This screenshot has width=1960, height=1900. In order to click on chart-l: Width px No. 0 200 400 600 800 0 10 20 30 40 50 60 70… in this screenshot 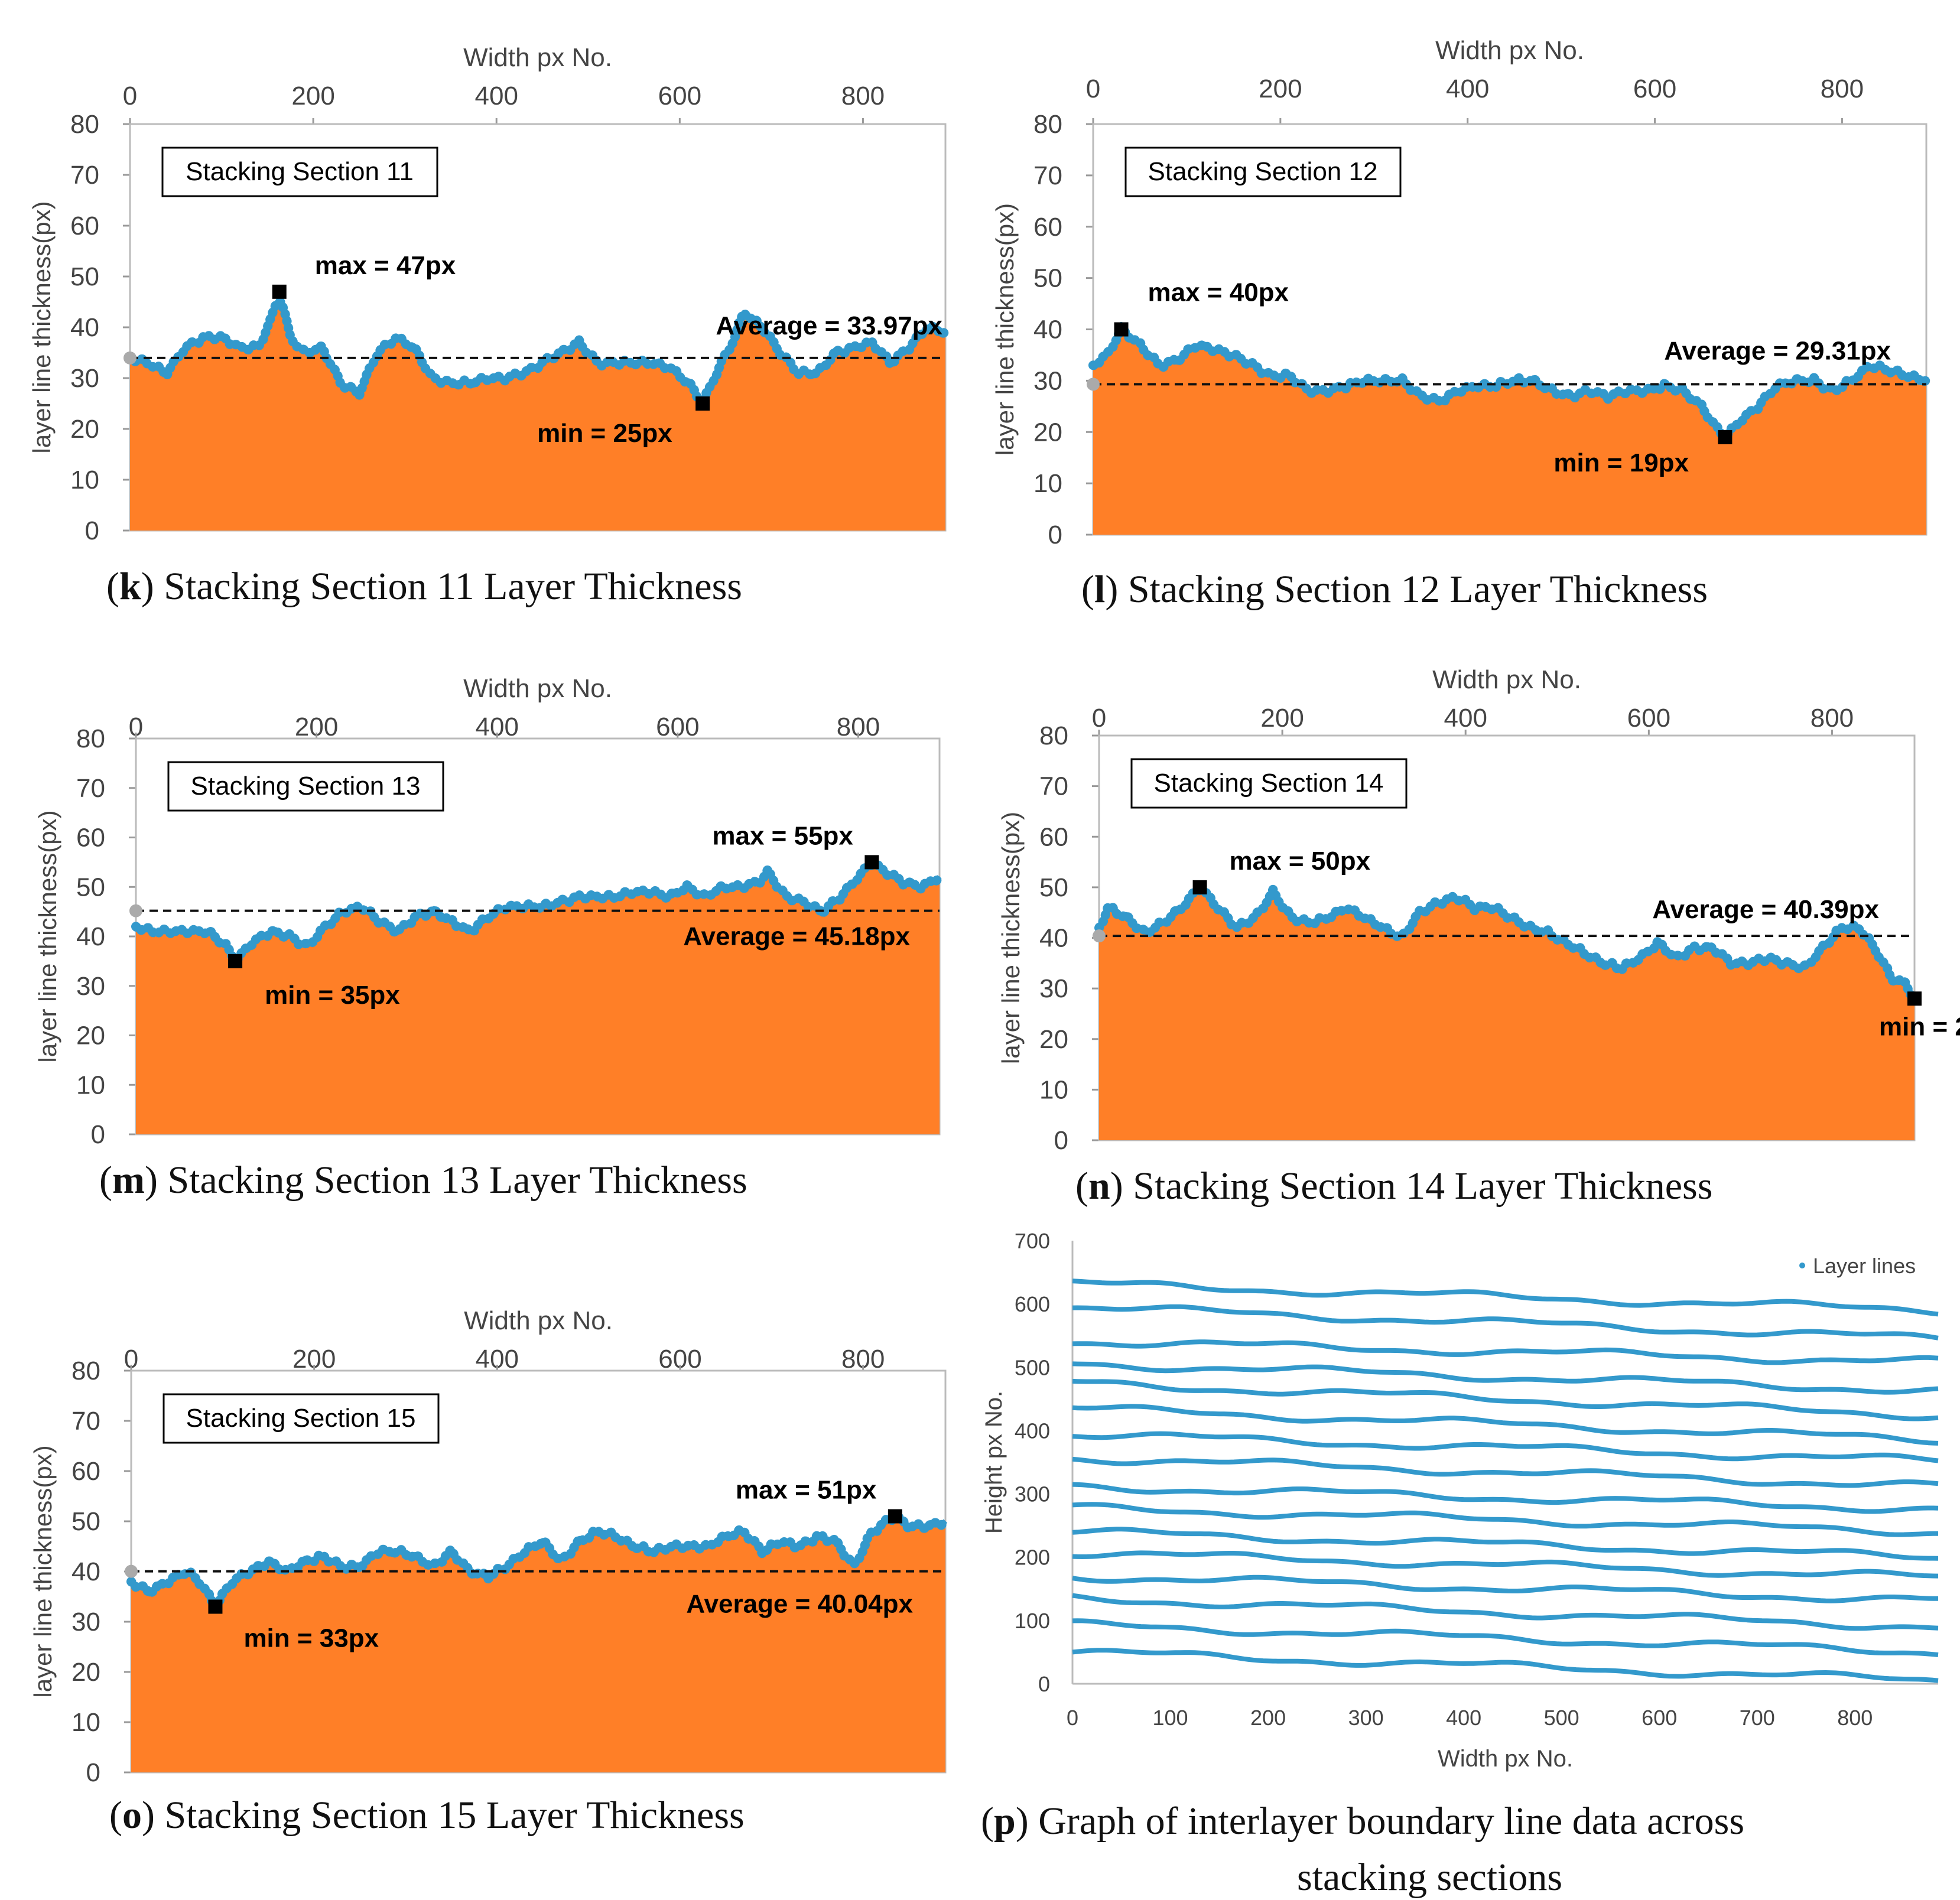, I will do `click(1461, 292)`.